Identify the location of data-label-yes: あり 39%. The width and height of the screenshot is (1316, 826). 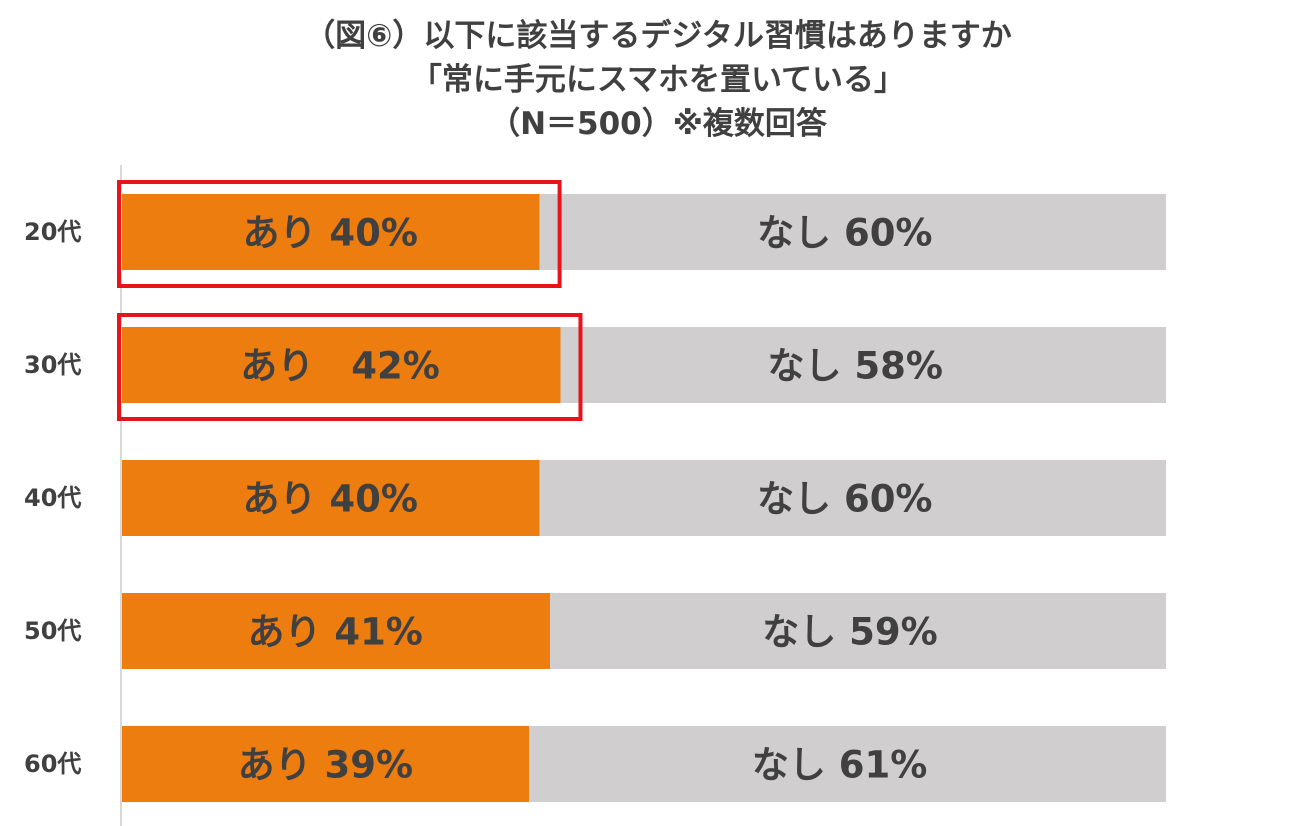
(325, 765).